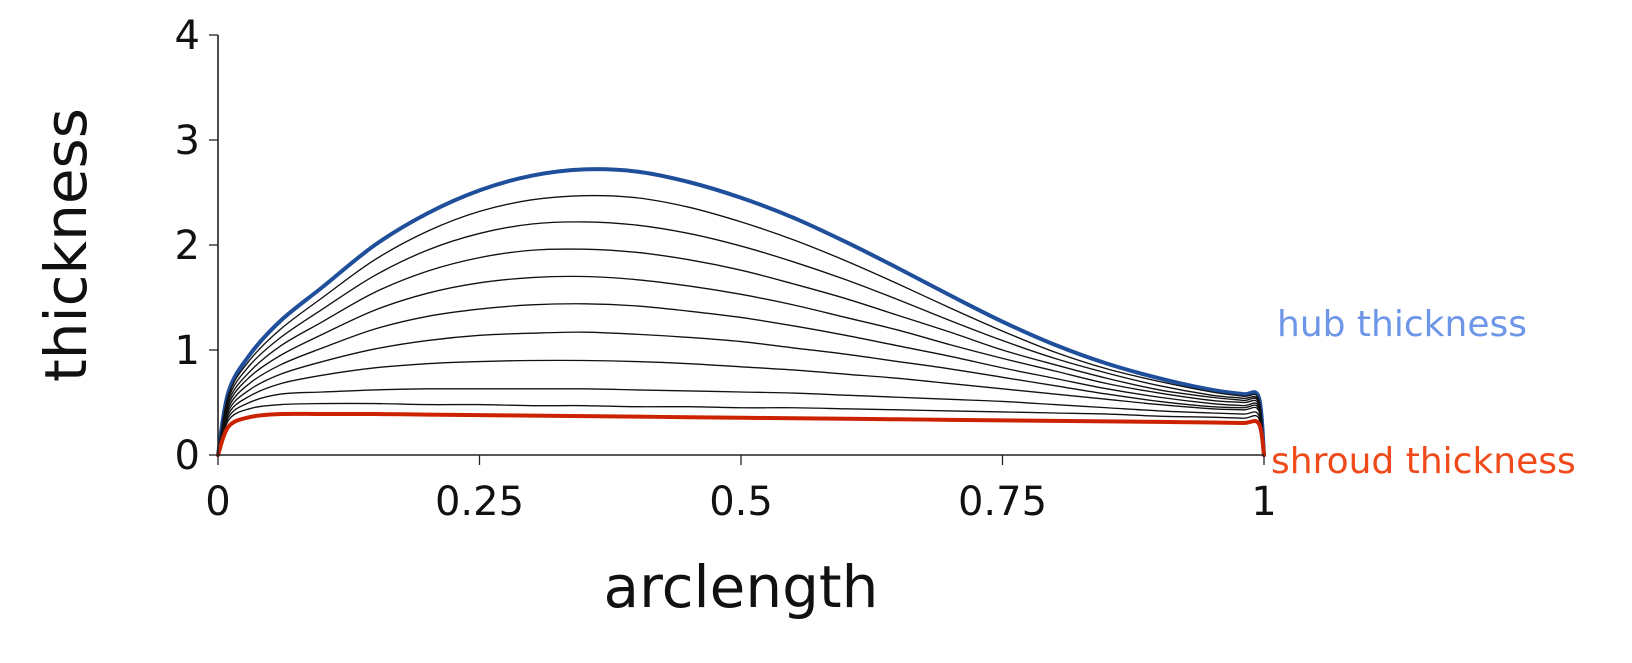 Image resolution: width=1632 pixels, height=663 pixels. Describe the element at coordinates (217, 502) in the screenshot. I see `x-tick-label-0: 0` at that location.